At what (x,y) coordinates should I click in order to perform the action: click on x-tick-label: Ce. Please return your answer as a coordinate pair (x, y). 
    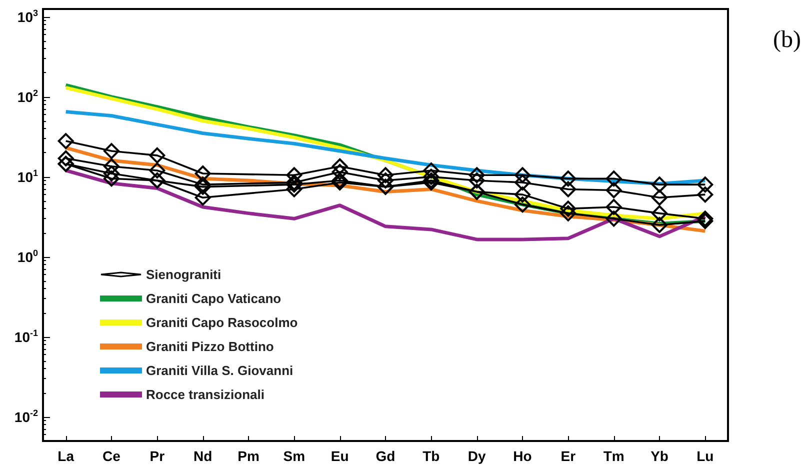
    Looking at the image, I should click on (111, 456).